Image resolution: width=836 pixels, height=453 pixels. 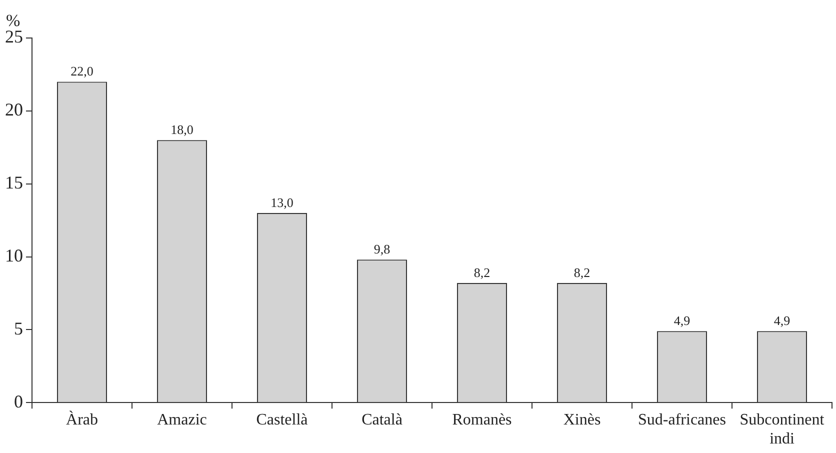 I want to click on x-tick-label: Àrab, so click(x=82, y=419).